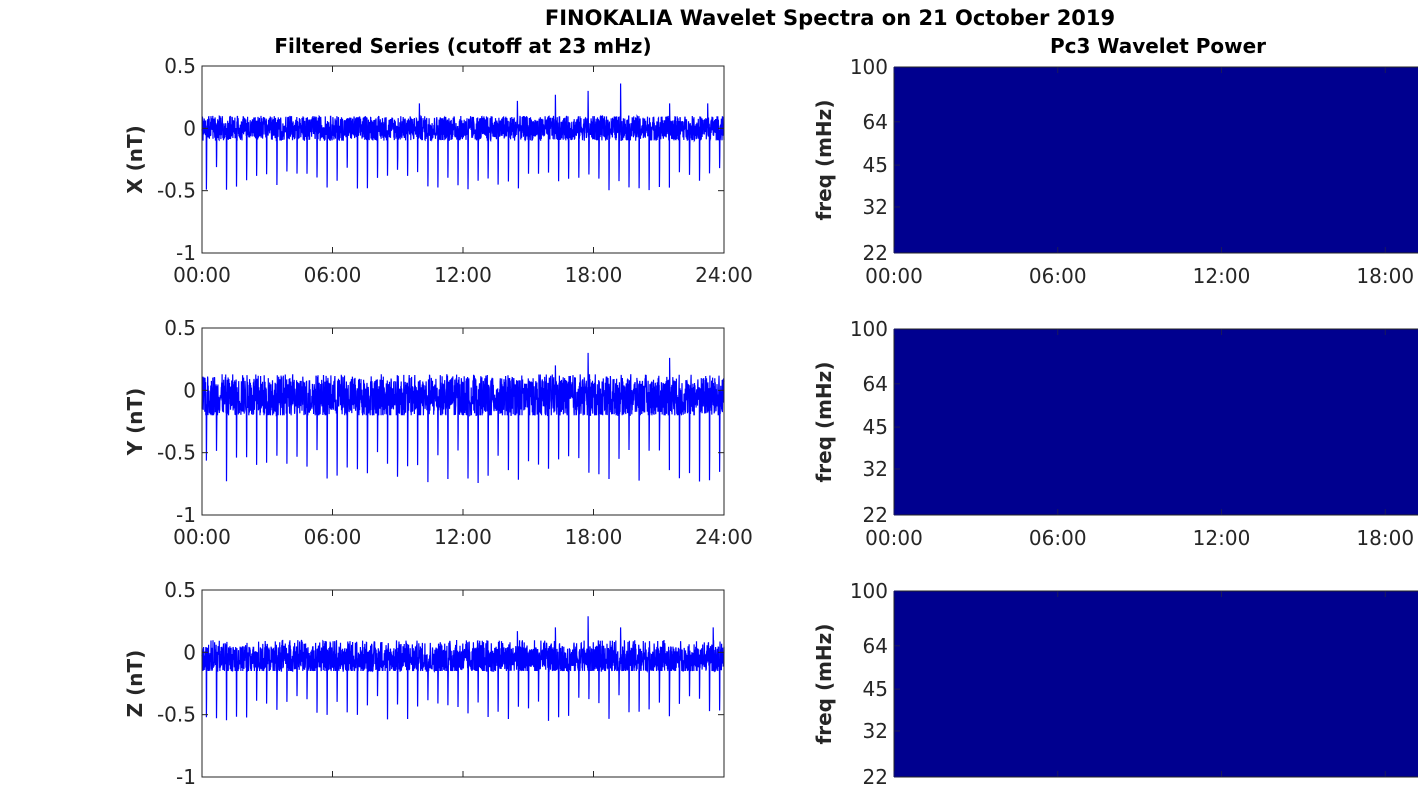  I want to click on z-spectrum-panel: 22 32 45 64 100 freq (mHz), so click(1115, 683).